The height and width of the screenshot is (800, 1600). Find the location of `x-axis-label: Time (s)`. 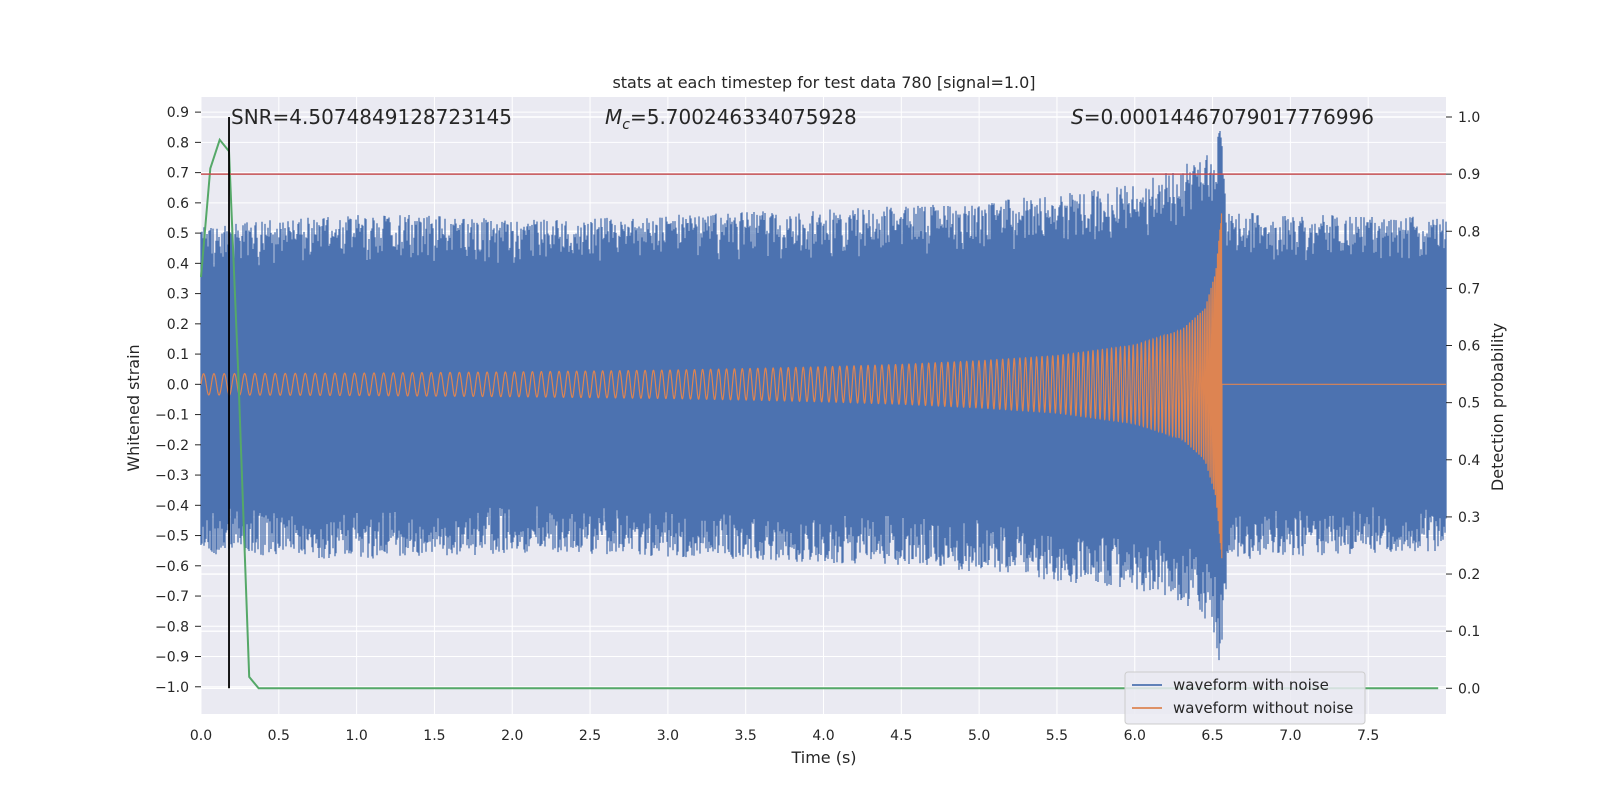

x-axis-label: Time (s) is located at coordinates (823, 757).